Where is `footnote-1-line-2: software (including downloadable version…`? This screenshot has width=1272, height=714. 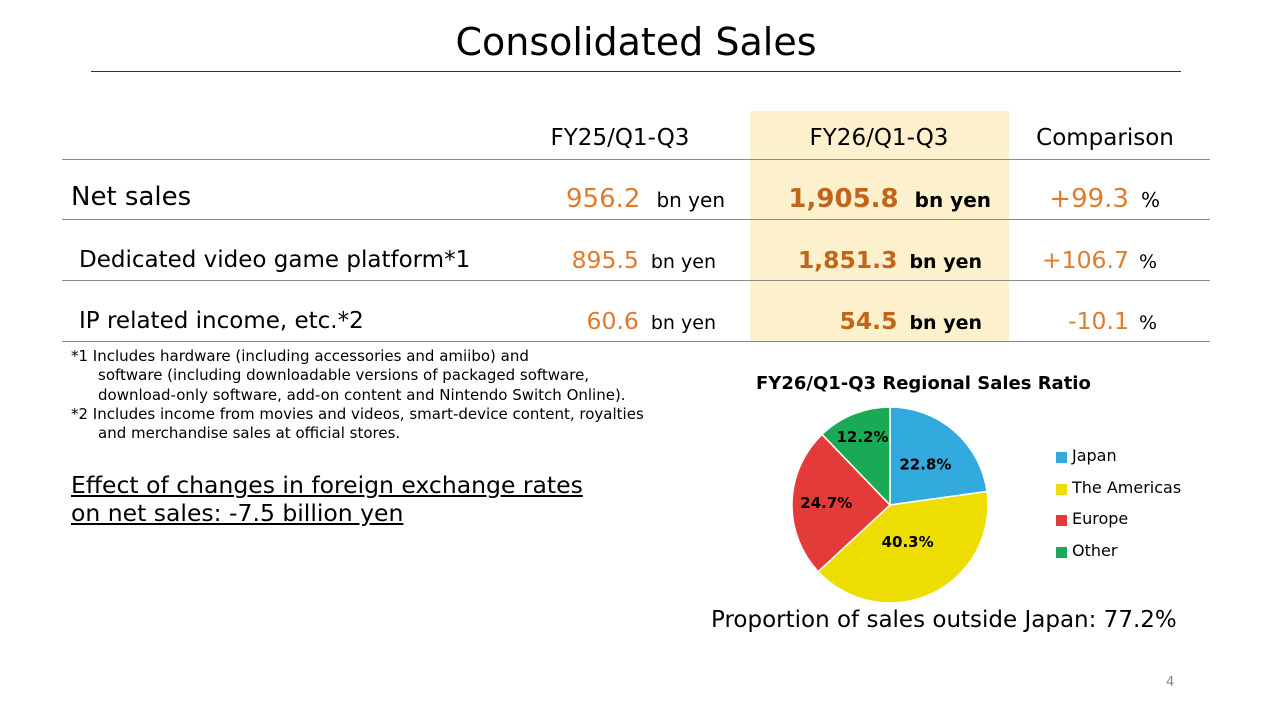
footnote-1-line-2: software (including downloadable version… is located at coordinates (344, 375).